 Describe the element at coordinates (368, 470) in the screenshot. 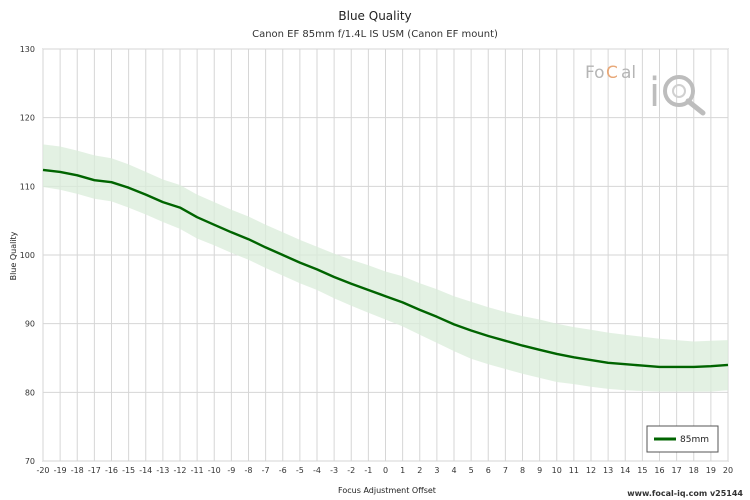

I see `x-tick-label: -1` at that location.